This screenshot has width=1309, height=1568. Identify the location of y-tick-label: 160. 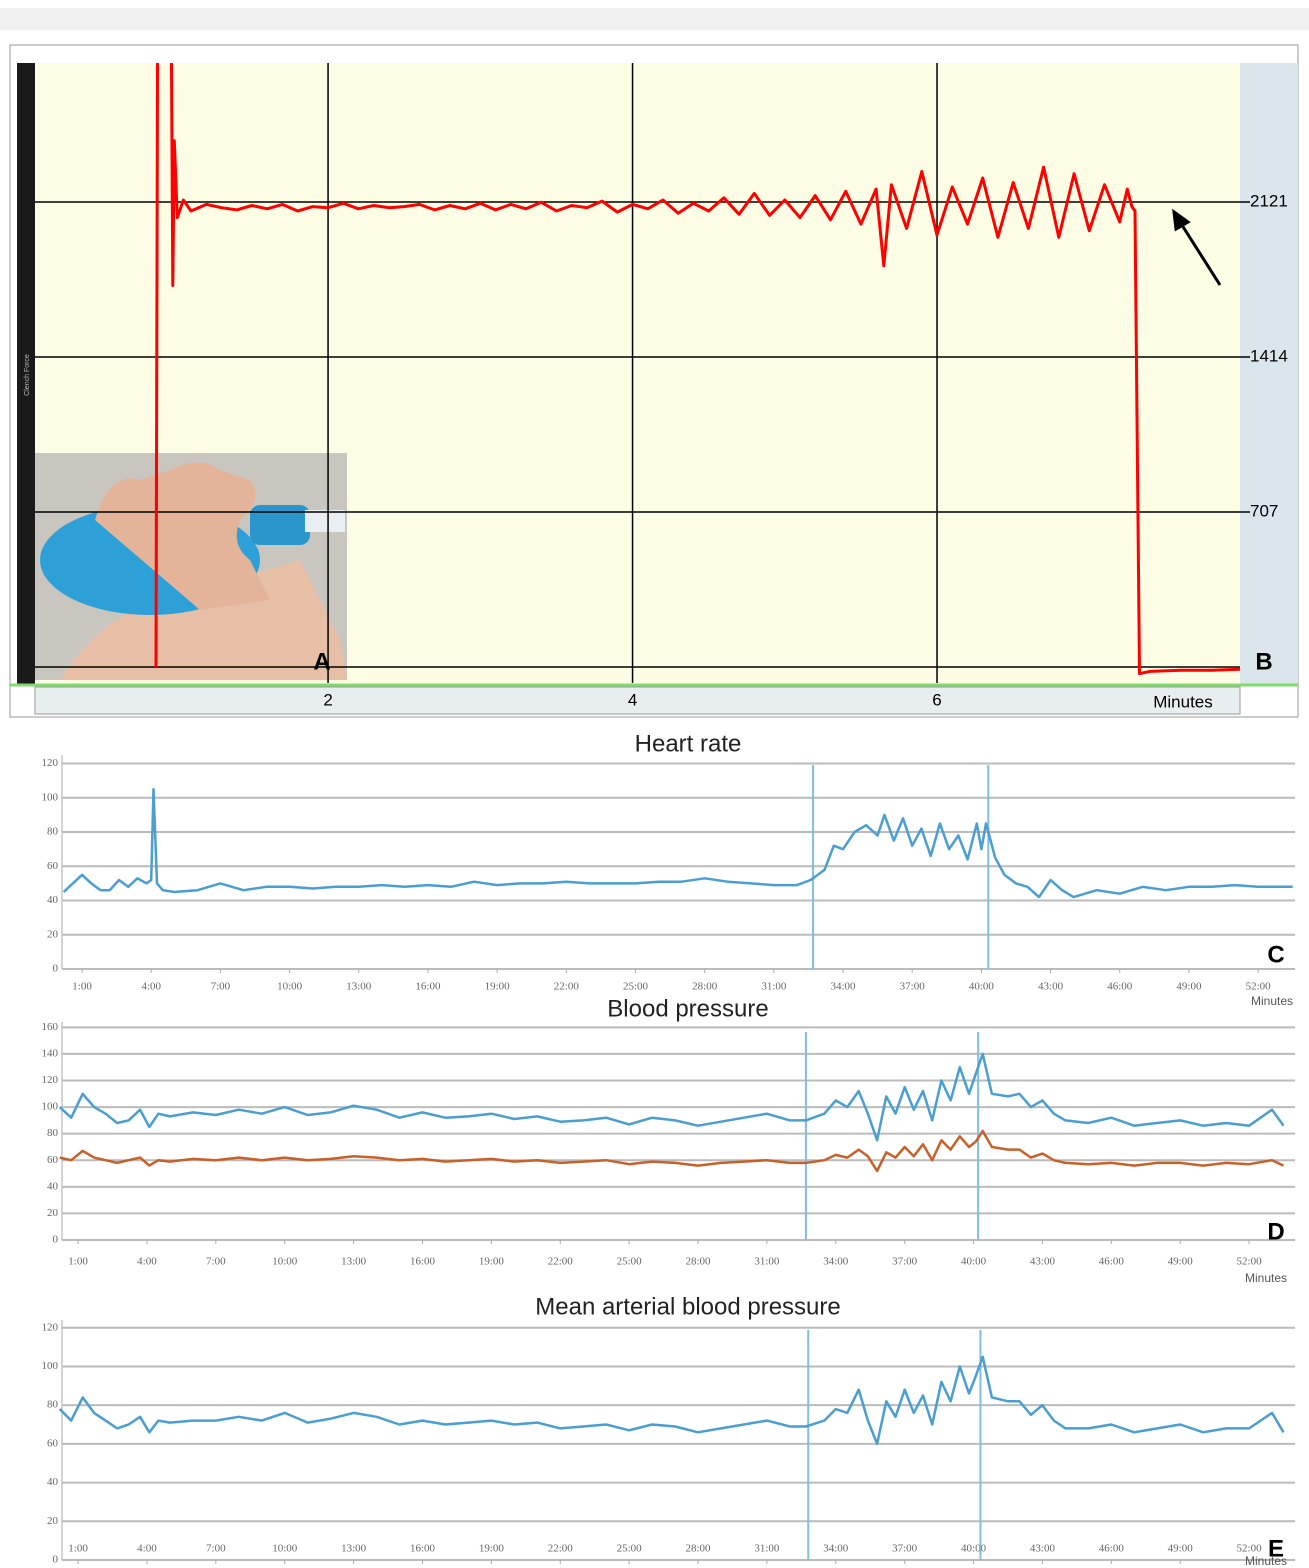
(50, 1027).